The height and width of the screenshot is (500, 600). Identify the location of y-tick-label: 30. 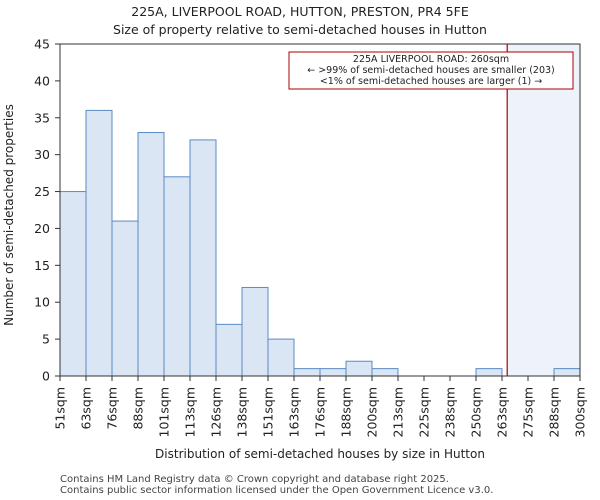
(42, 154).